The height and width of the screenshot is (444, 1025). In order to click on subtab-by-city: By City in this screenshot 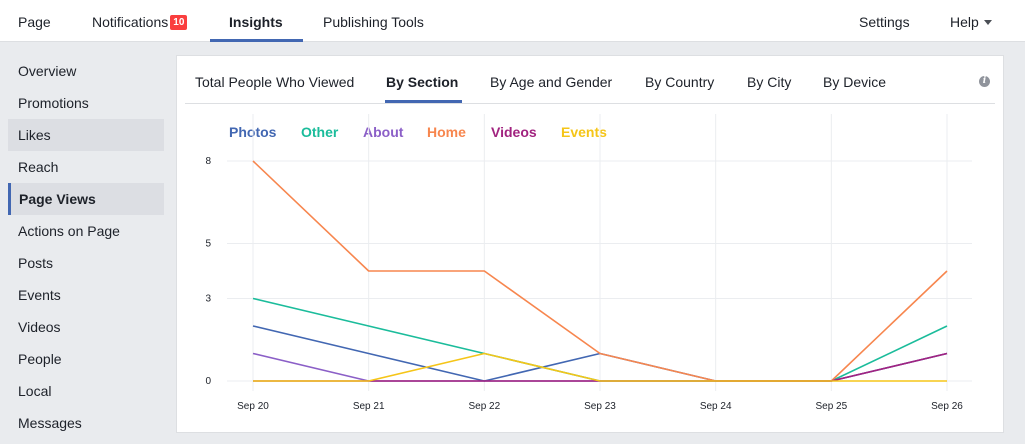, I will do `click(769, 82)`.